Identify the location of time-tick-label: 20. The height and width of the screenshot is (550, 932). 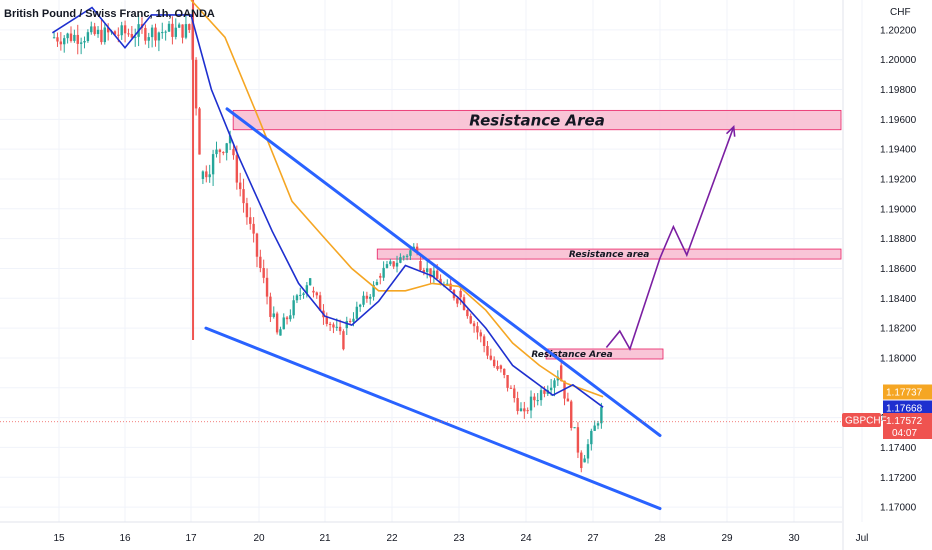
(259, 538).